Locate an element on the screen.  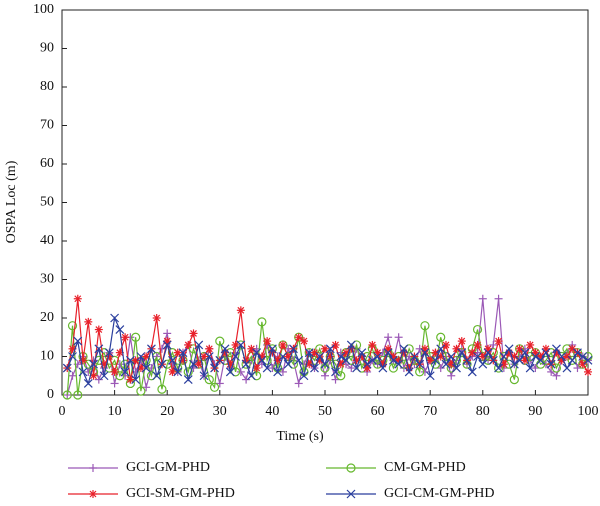
legend-entry: GCI-CM-GM-PHD is located at coordinates (410, 493).